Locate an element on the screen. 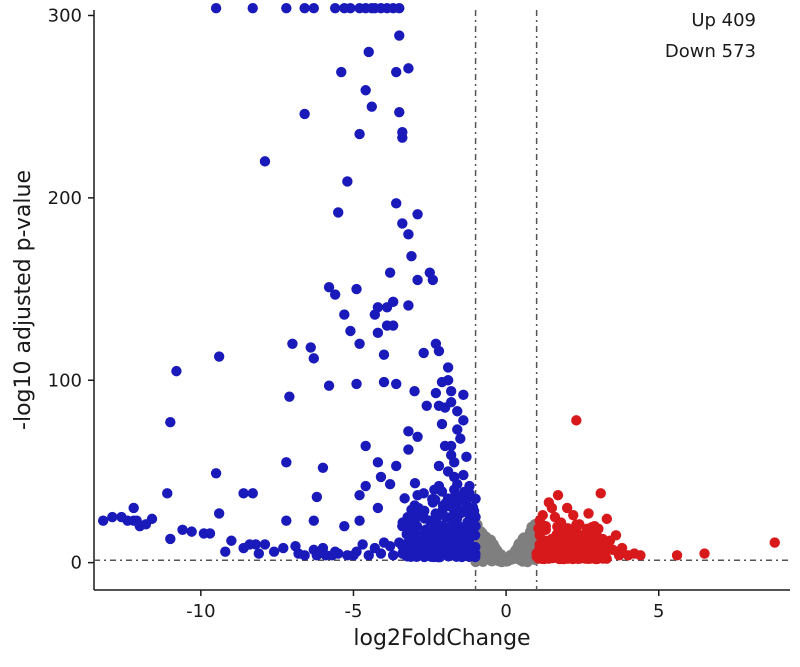  y-axis-title: -log10 adjusted p-value is located at coordinates (23, 300).